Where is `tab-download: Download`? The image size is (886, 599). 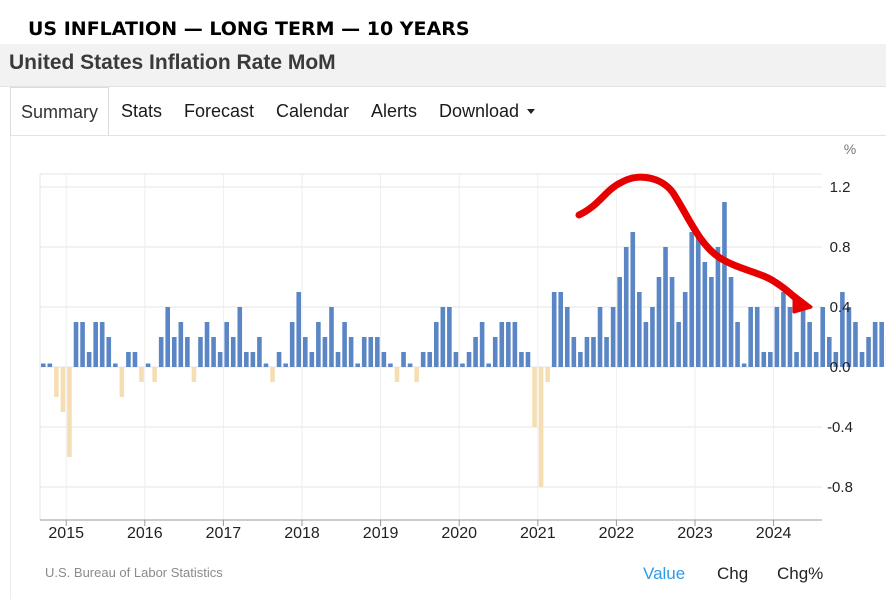
tab-download: Download is located at coordinates (487, 111).